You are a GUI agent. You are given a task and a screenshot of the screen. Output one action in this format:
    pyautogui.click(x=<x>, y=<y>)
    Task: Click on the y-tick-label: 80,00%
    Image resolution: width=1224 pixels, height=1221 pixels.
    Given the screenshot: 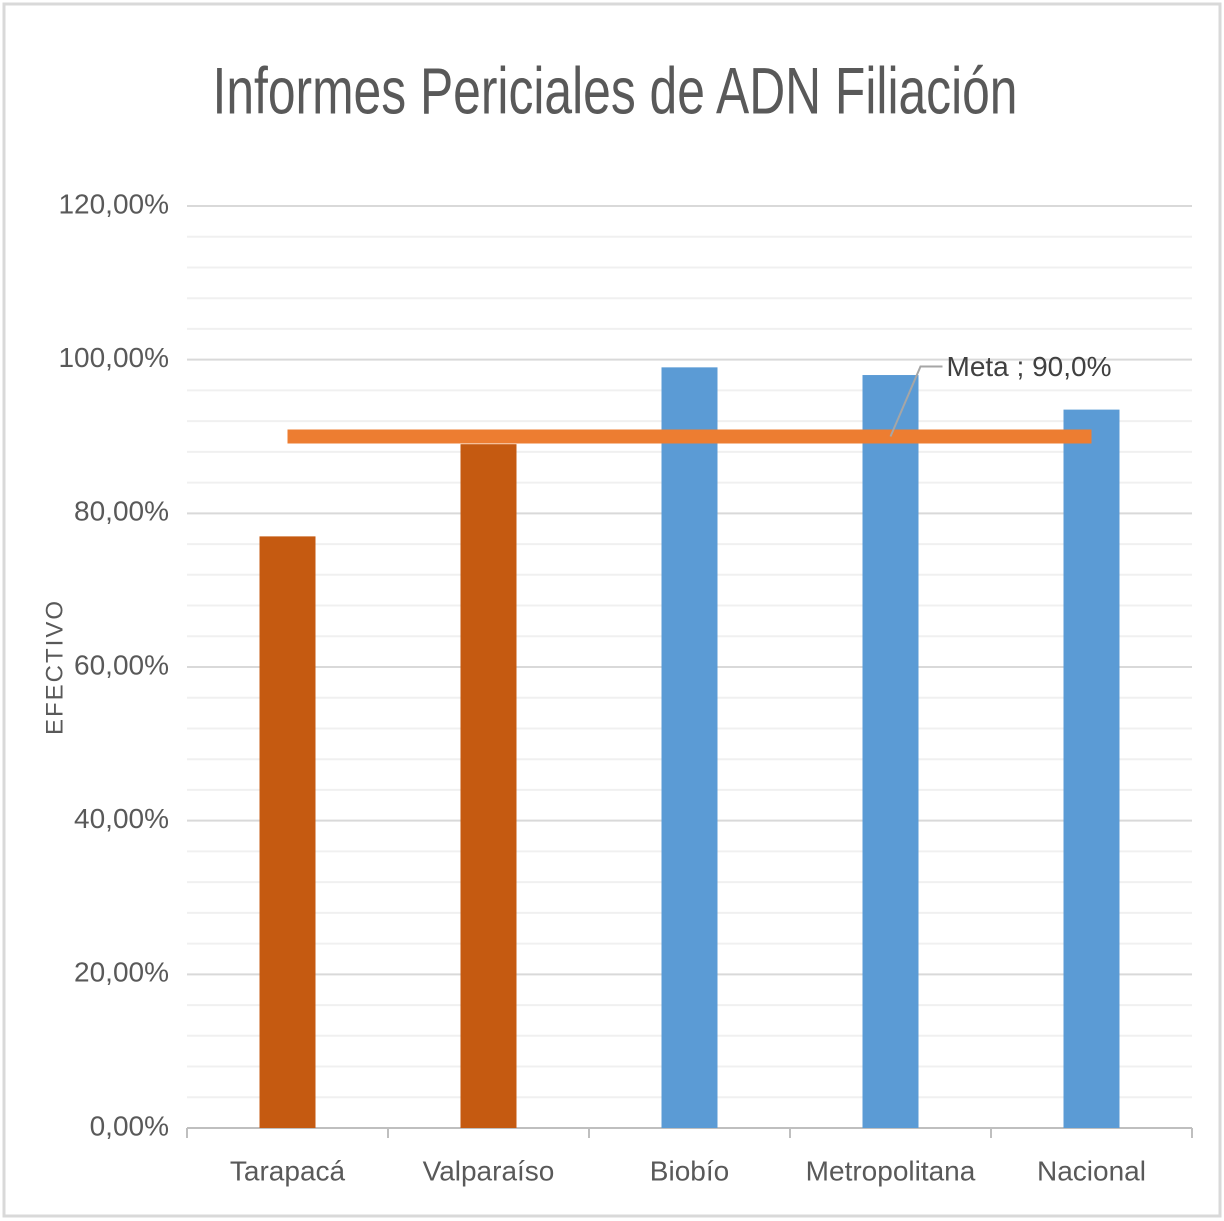 What is the action you would take?
    pyautogui.click(x=121, y=511)
    